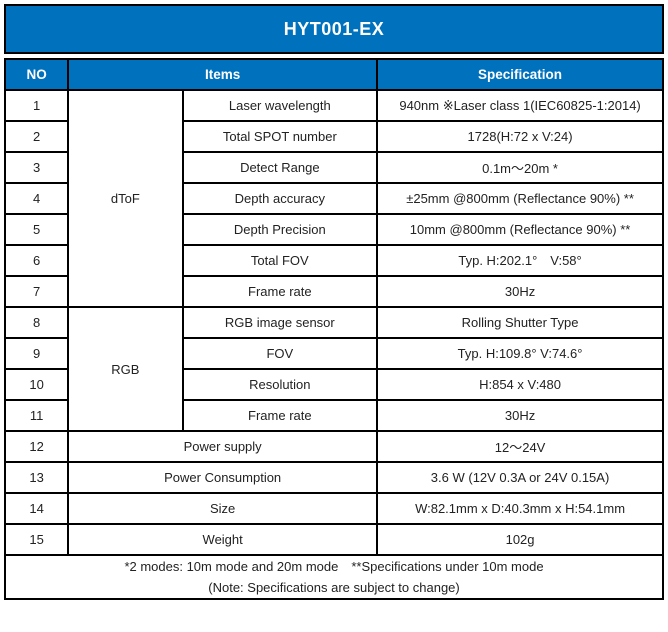 The height and width of the screenshot is (632, 668). I want to click on spec-cell: 0.1m～20m *, so click(520, 167).